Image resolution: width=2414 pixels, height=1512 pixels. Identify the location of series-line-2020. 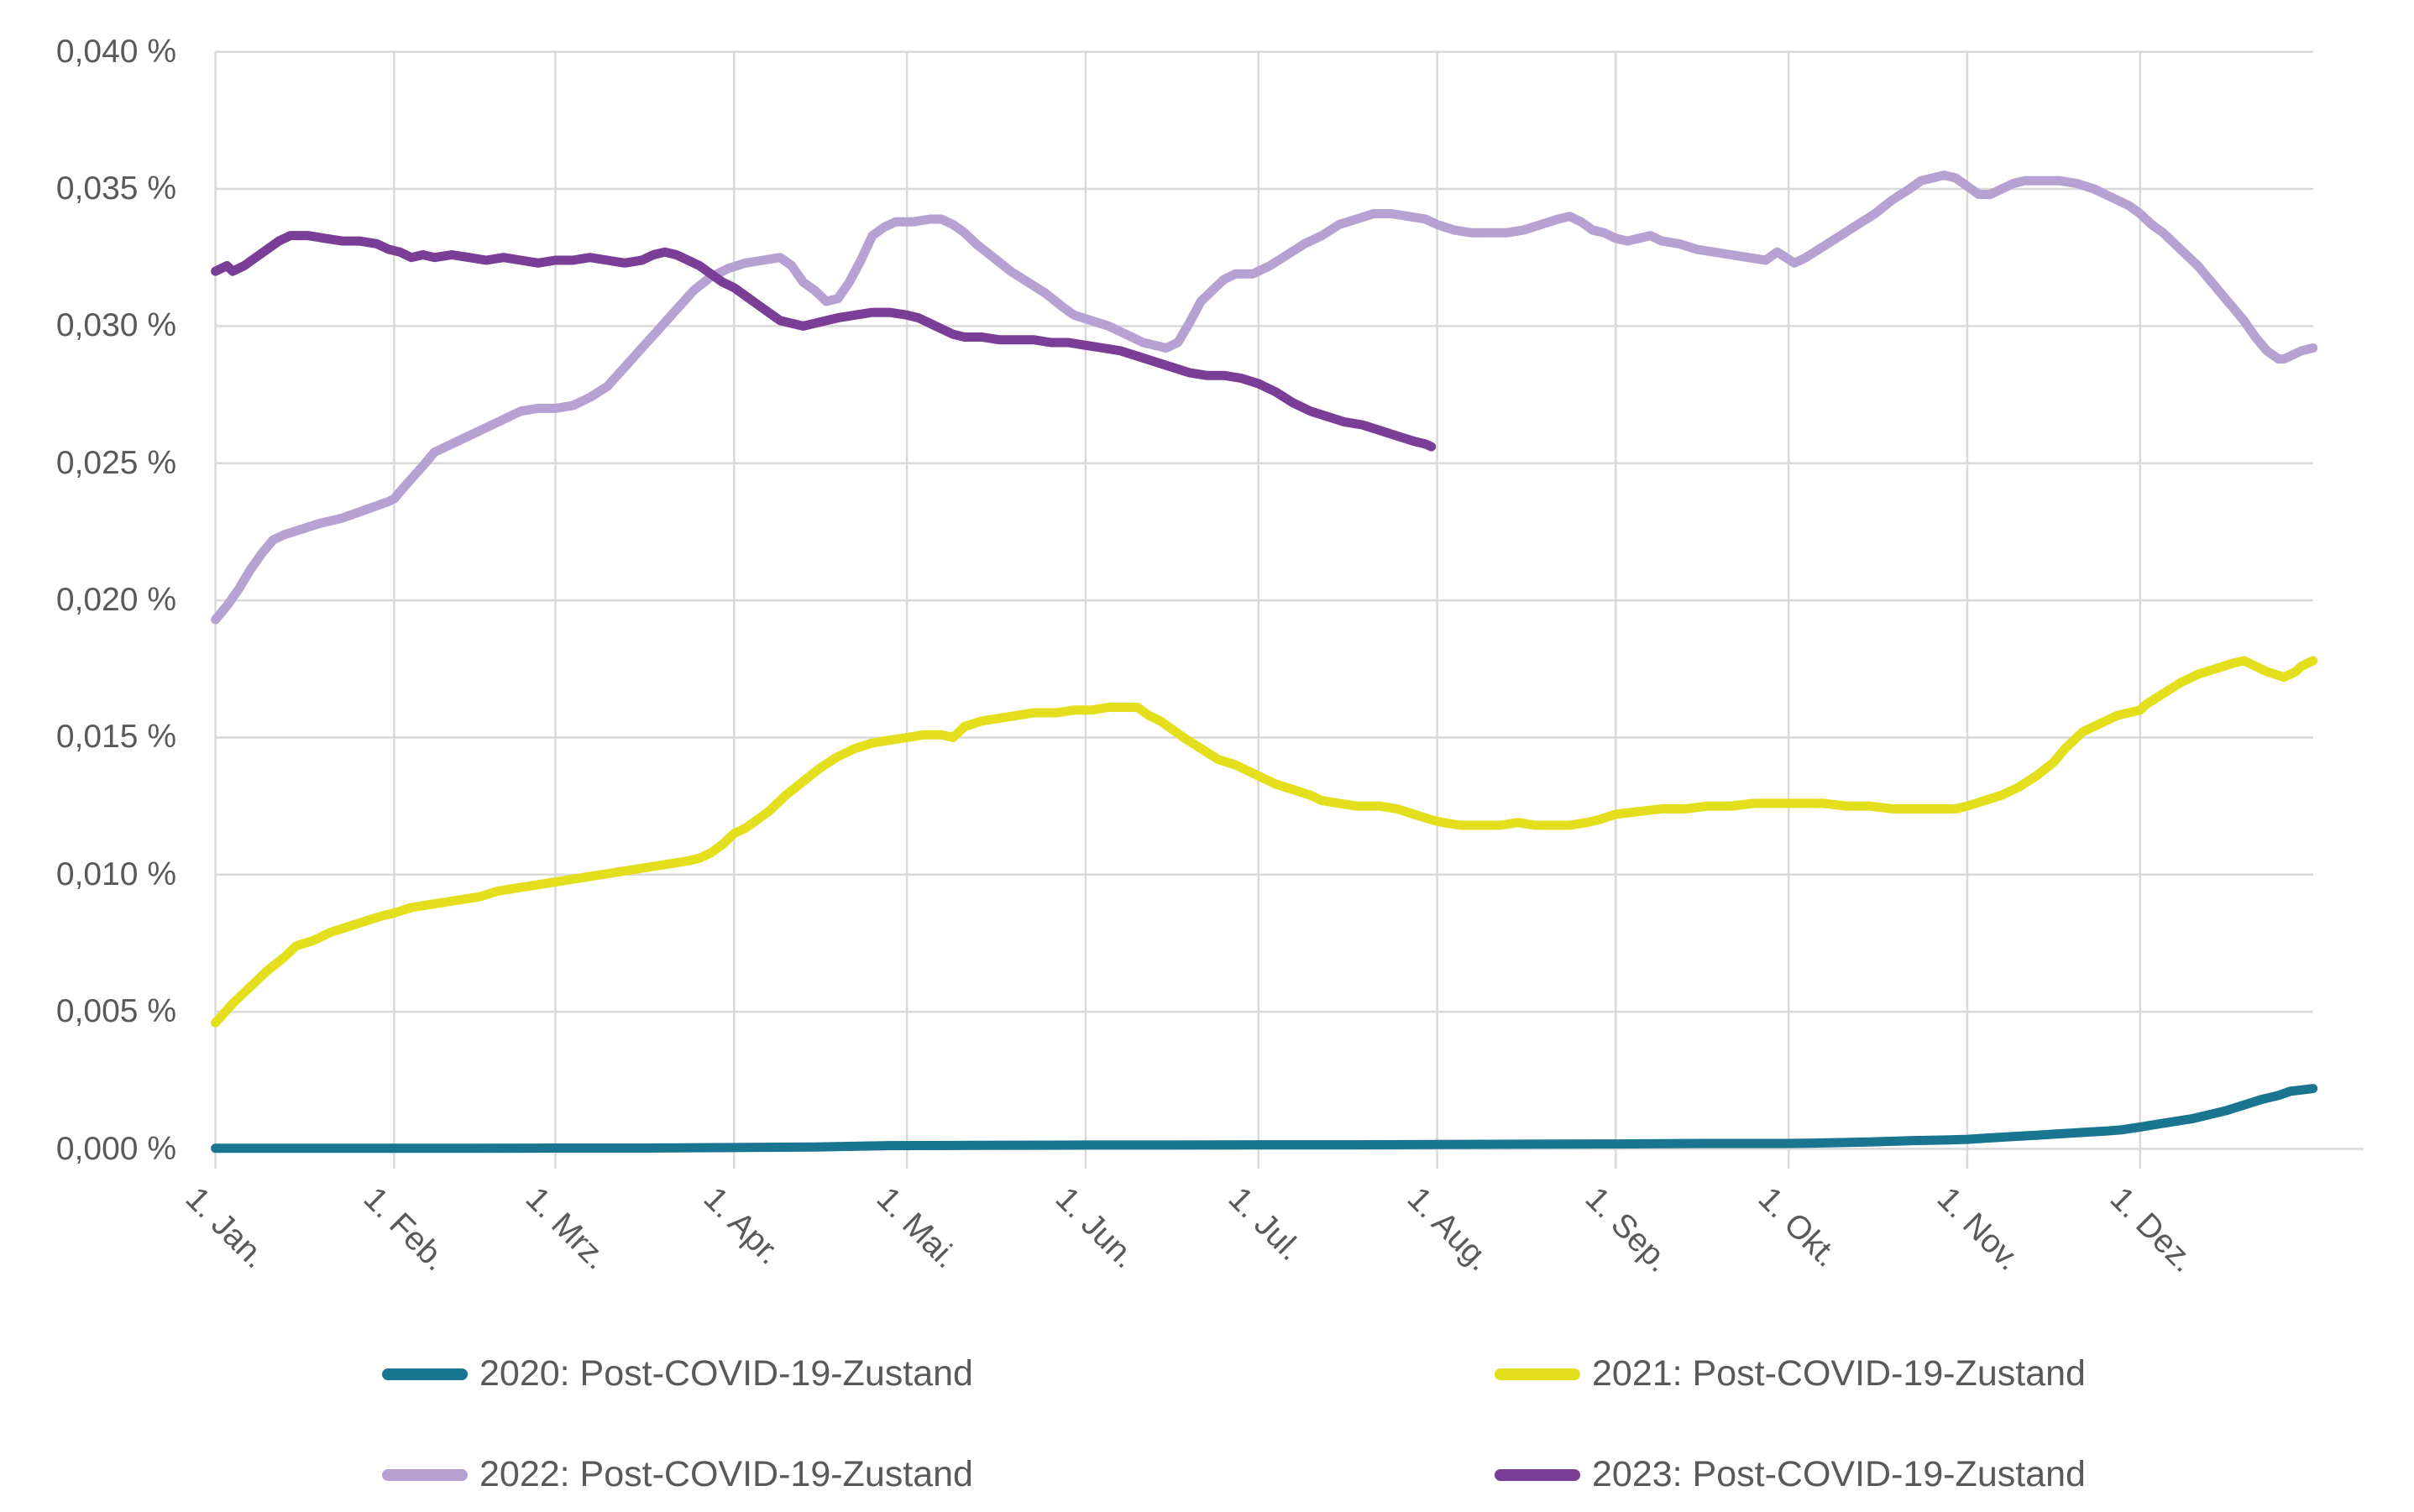
(1264, 1119).